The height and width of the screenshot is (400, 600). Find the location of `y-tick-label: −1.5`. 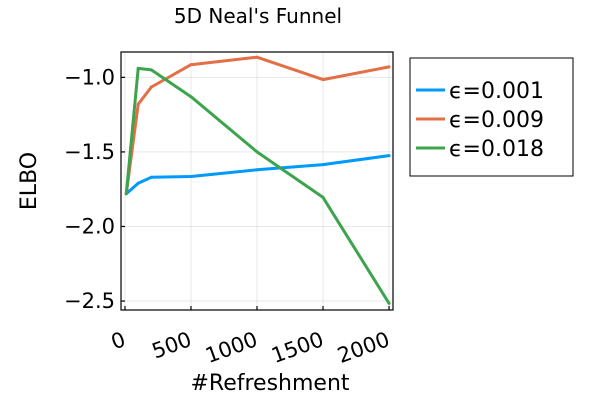

y-tick-label: −1.5 is located at coordinates (89, 152).